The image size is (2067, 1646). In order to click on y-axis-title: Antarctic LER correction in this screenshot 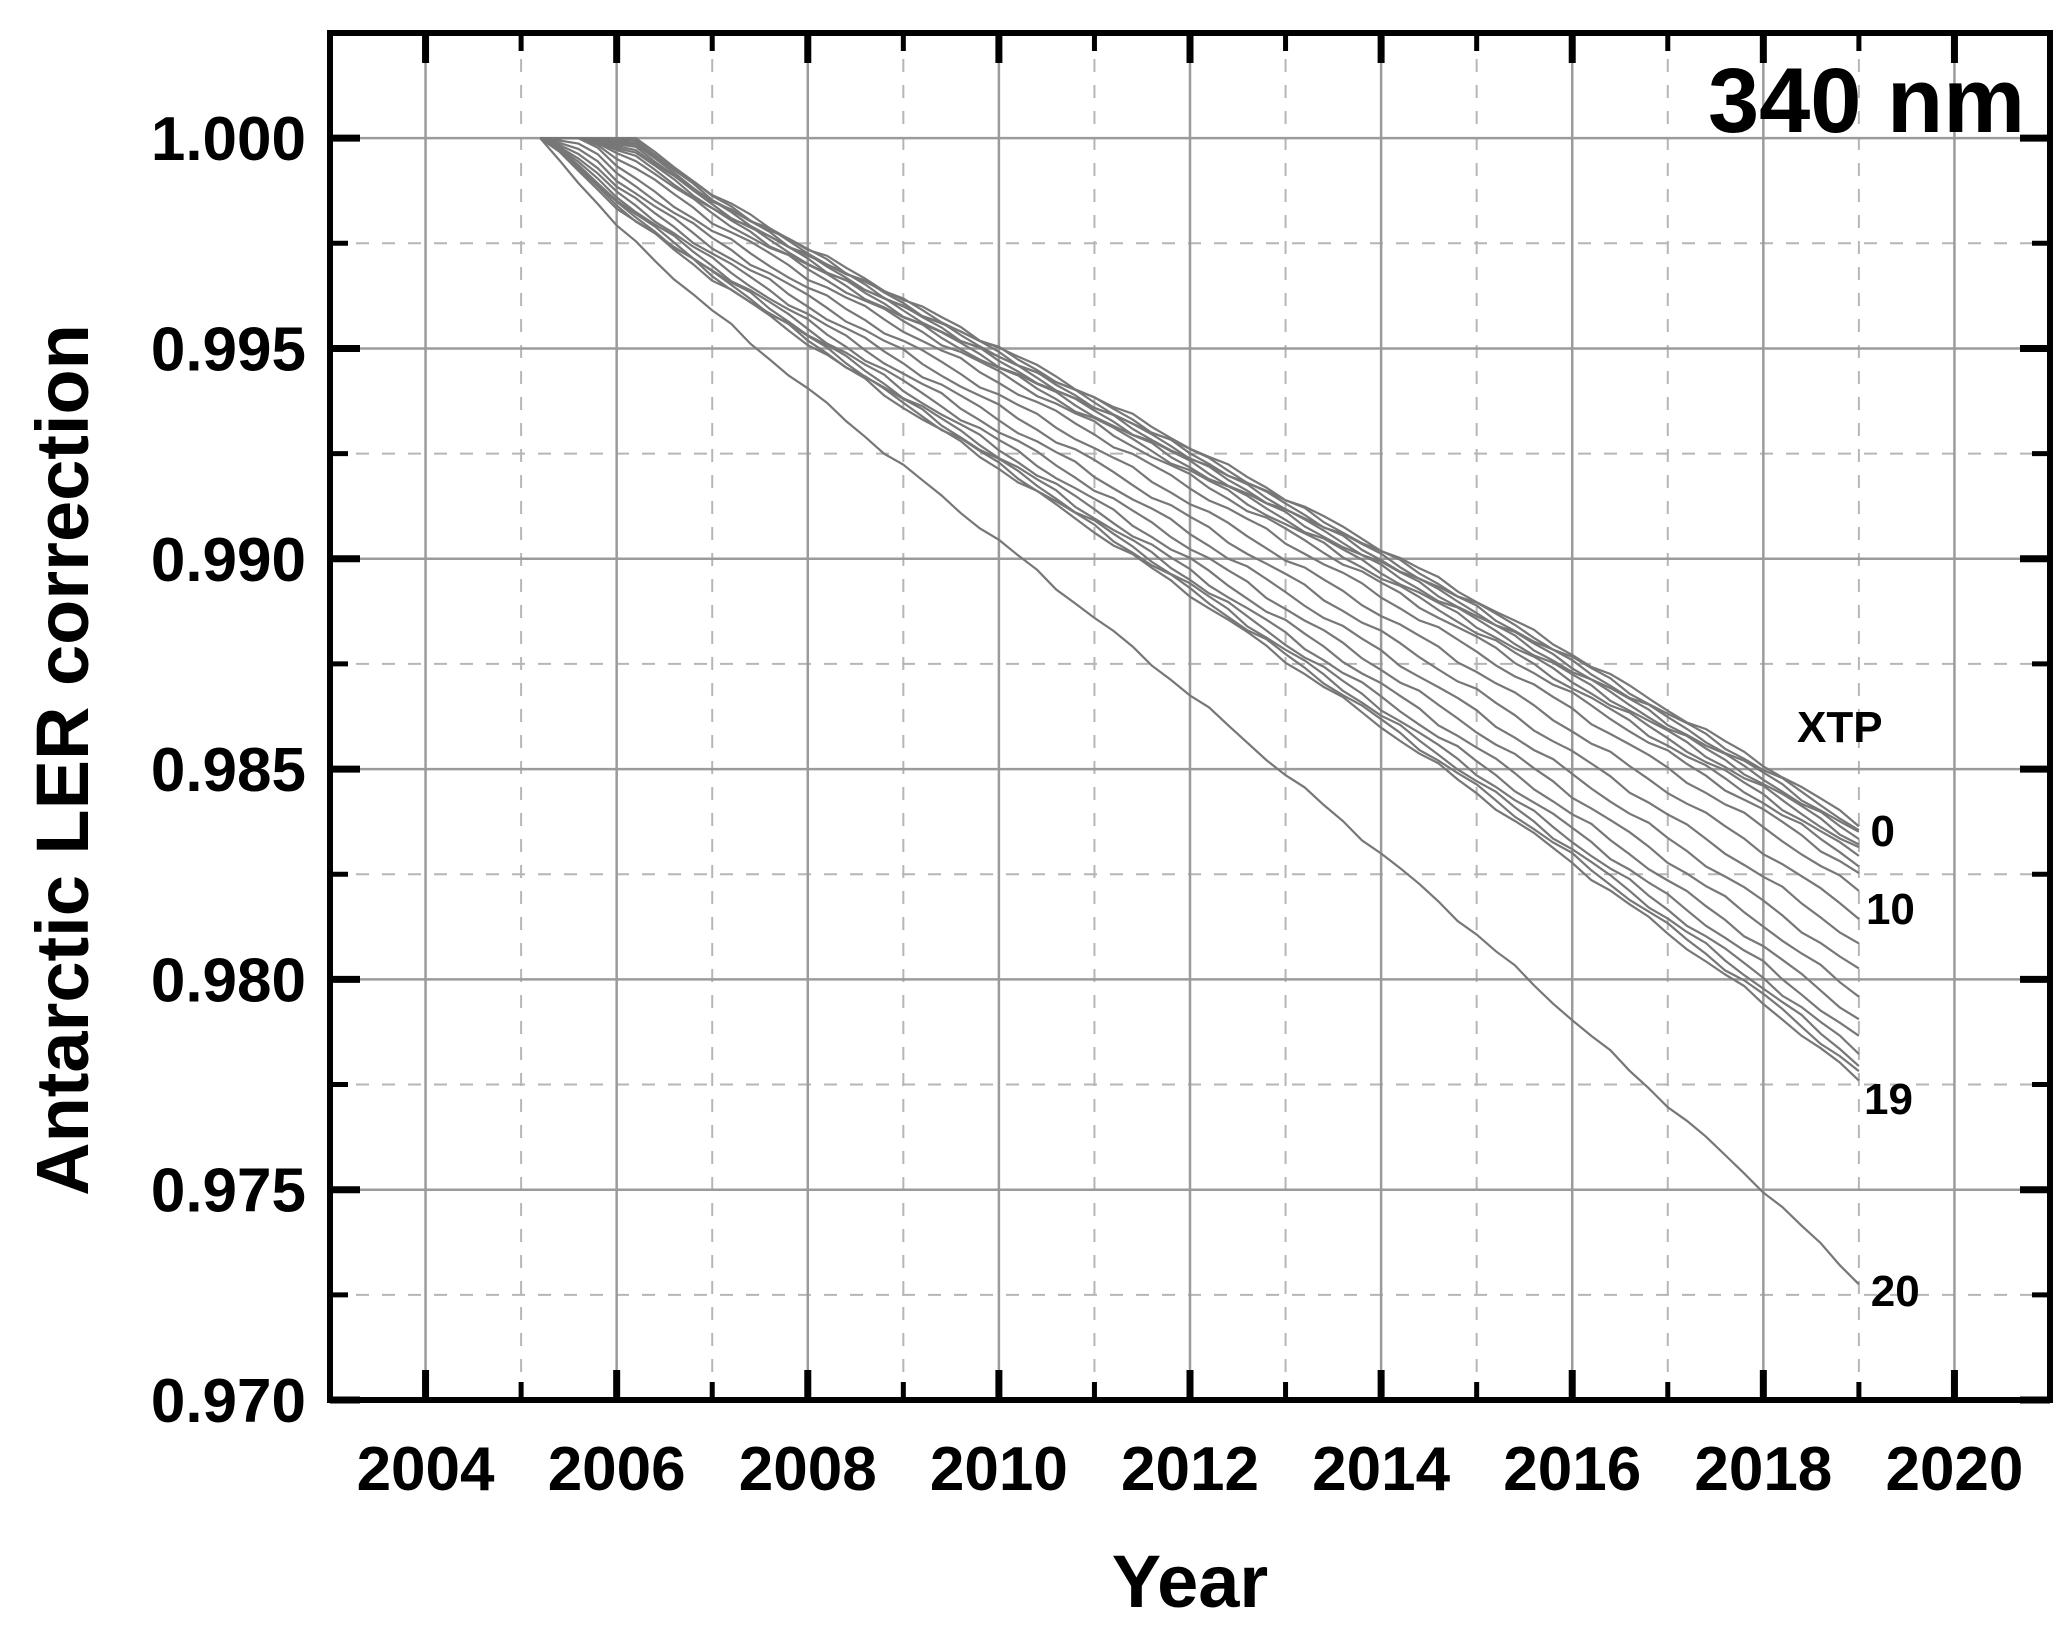, I will do `click(62, 760)`.